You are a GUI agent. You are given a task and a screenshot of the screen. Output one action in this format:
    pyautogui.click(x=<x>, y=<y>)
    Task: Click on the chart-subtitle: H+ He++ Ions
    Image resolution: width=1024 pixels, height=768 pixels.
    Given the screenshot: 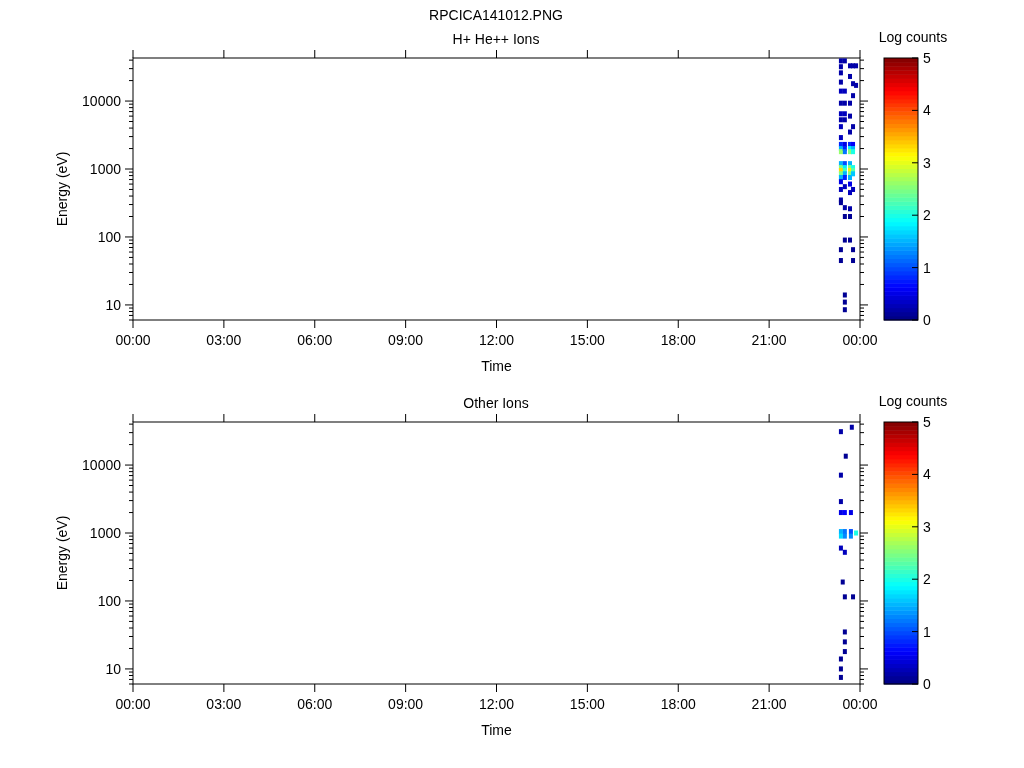 What is the action you would take?
    pyautogui.click(x=496, y=39)
    